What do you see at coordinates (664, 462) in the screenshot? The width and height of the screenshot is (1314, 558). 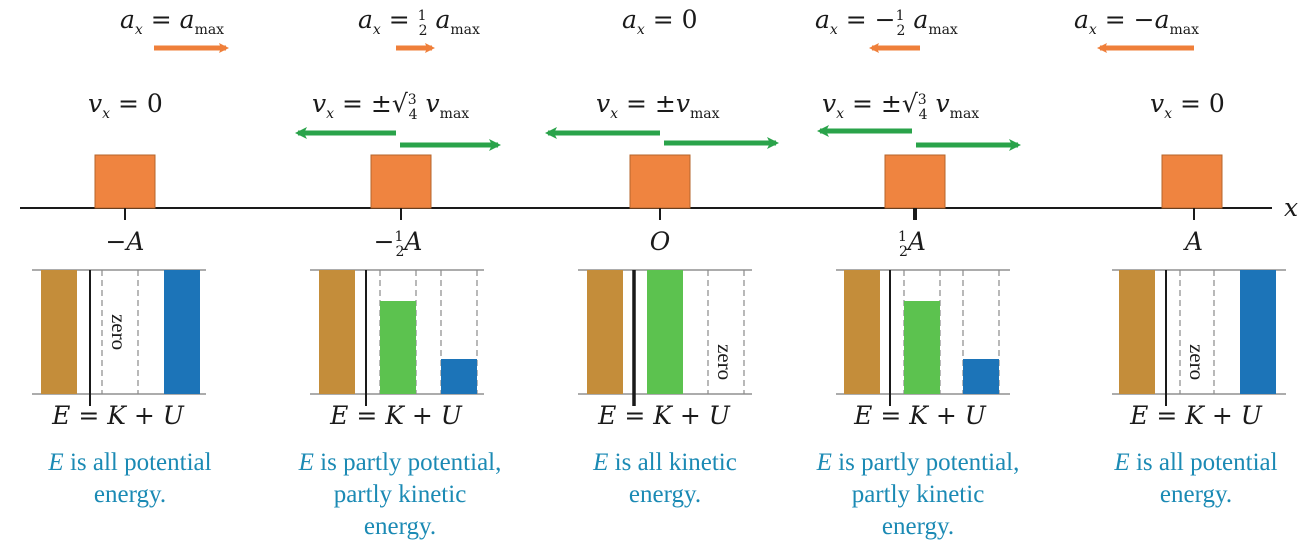 I see `caption-line-1: E is all kinetic` at bounding box center [664, 462].